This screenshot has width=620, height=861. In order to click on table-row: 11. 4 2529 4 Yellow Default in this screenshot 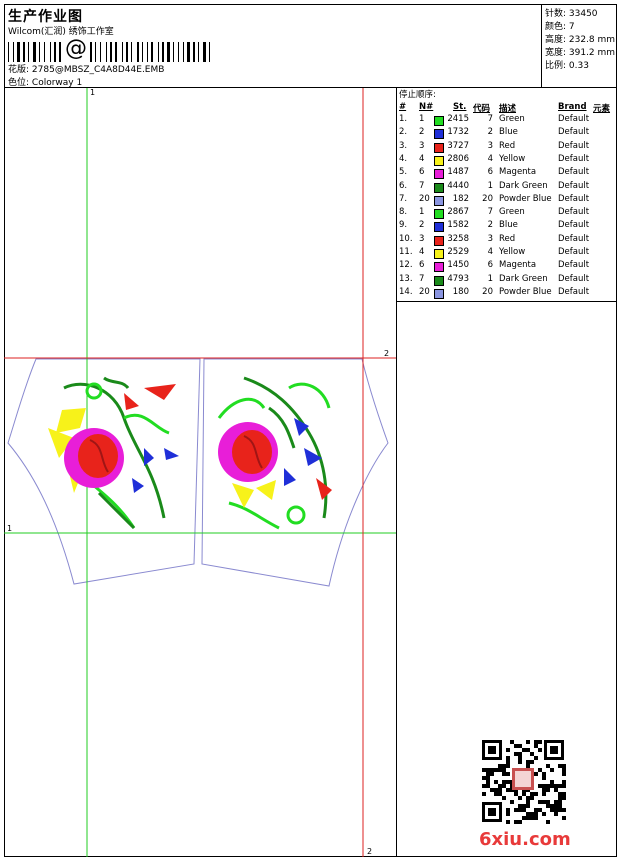, I will do `click(507, 253)`.